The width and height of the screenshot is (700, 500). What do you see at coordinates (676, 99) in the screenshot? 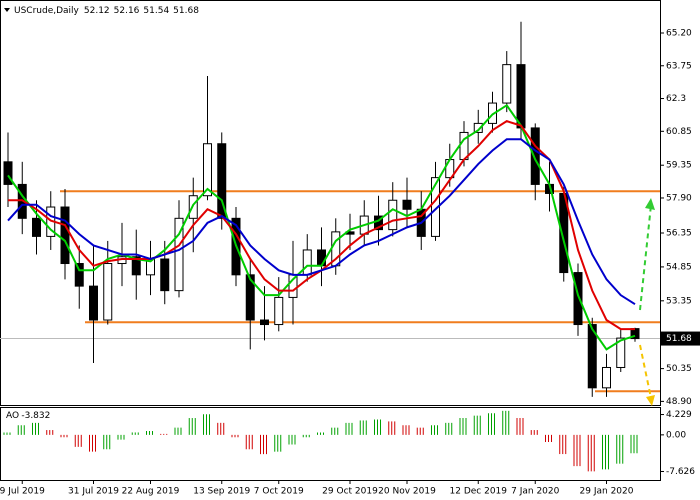
I see `y-tick-label: 62.3` at bounding box center [676, 99].